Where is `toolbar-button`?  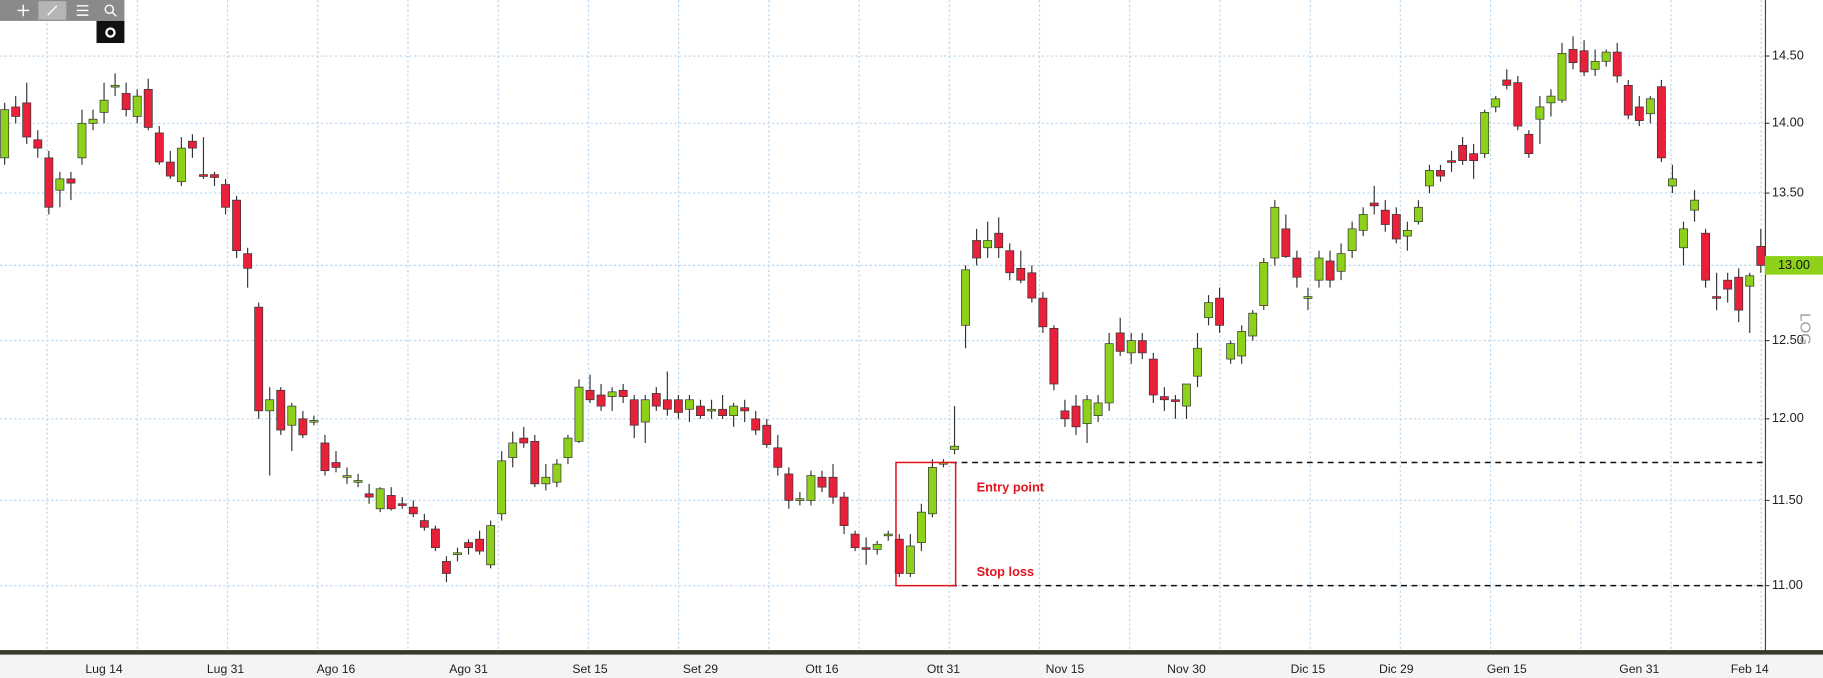
toolbar-button is located at coordinates (110, 32).